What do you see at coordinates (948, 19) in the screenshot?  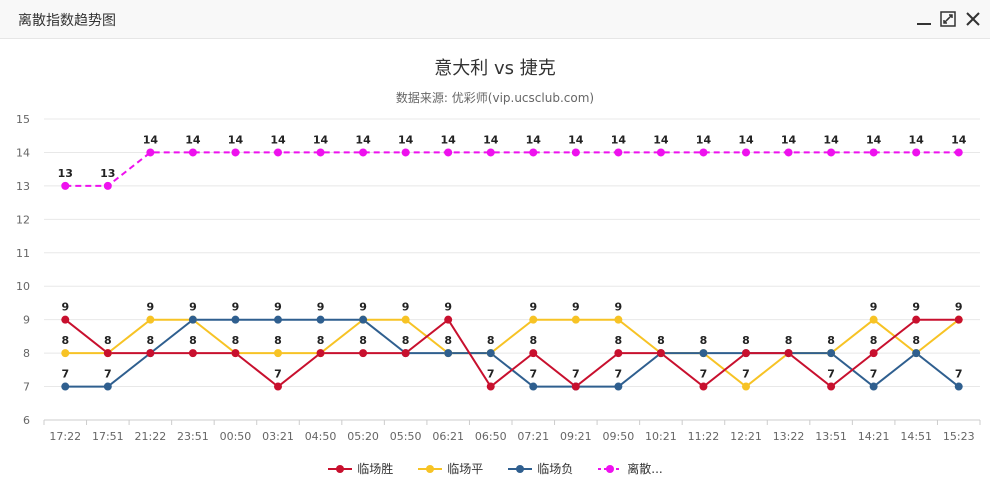 I see `maximize-icon` at bounding box center [948, 19].